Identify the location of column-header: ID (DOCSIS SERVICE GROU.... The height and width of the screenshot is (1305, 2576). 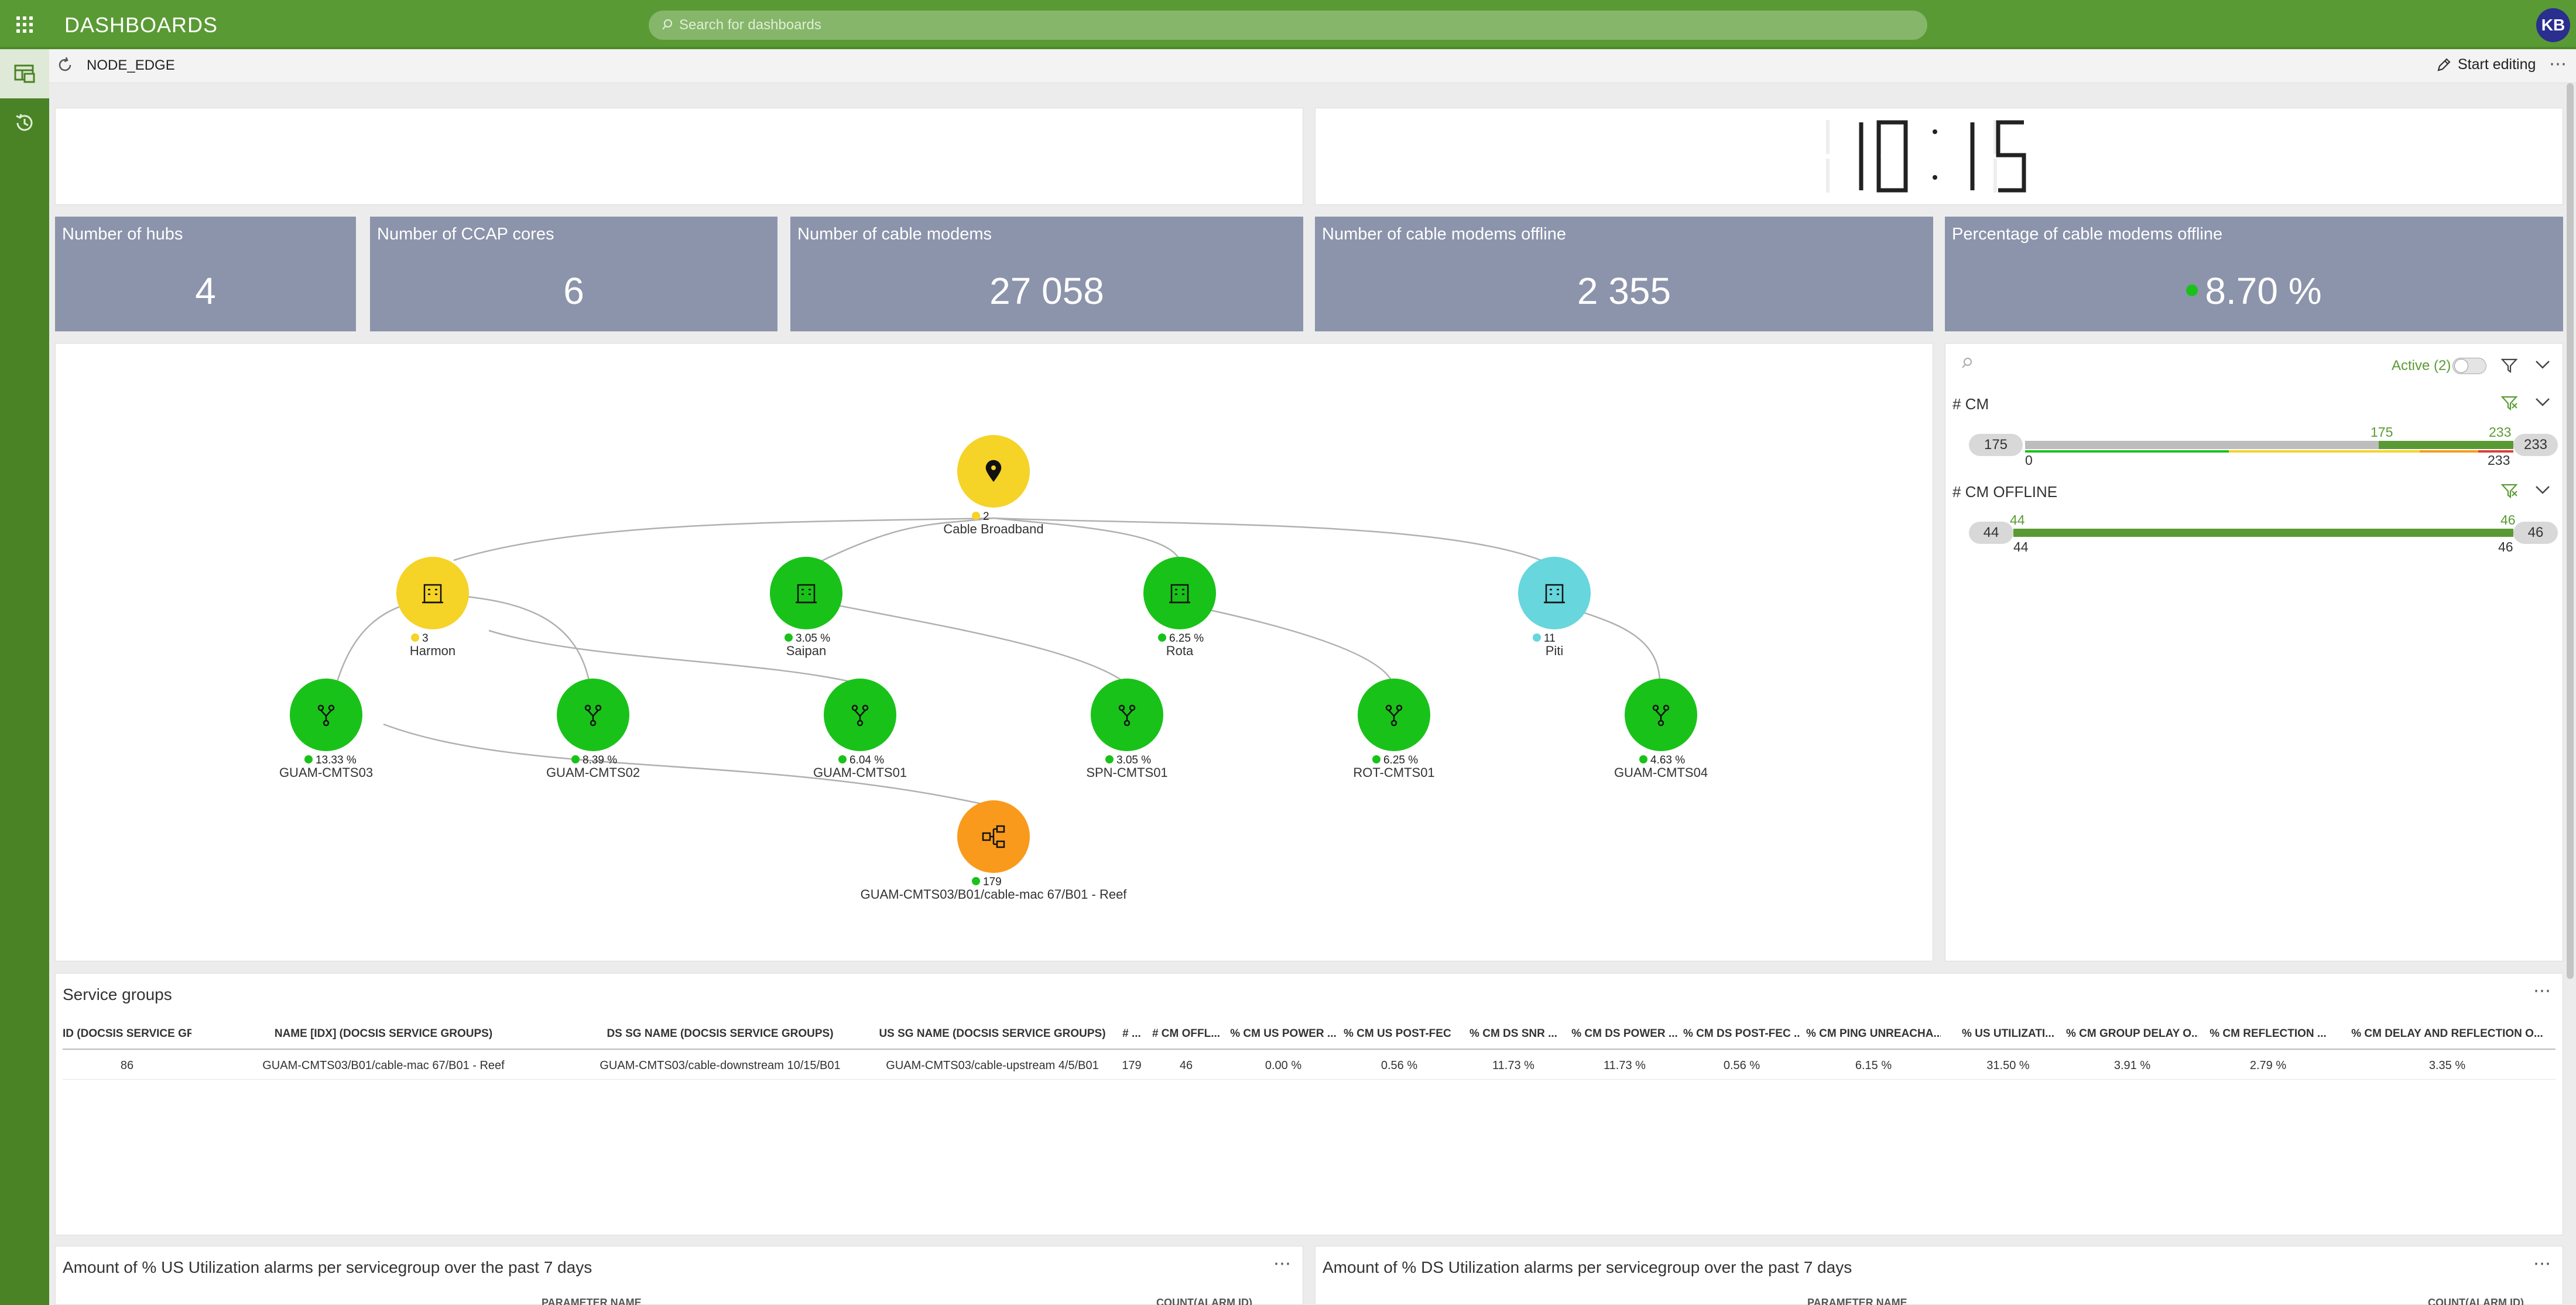
(127, 1033).